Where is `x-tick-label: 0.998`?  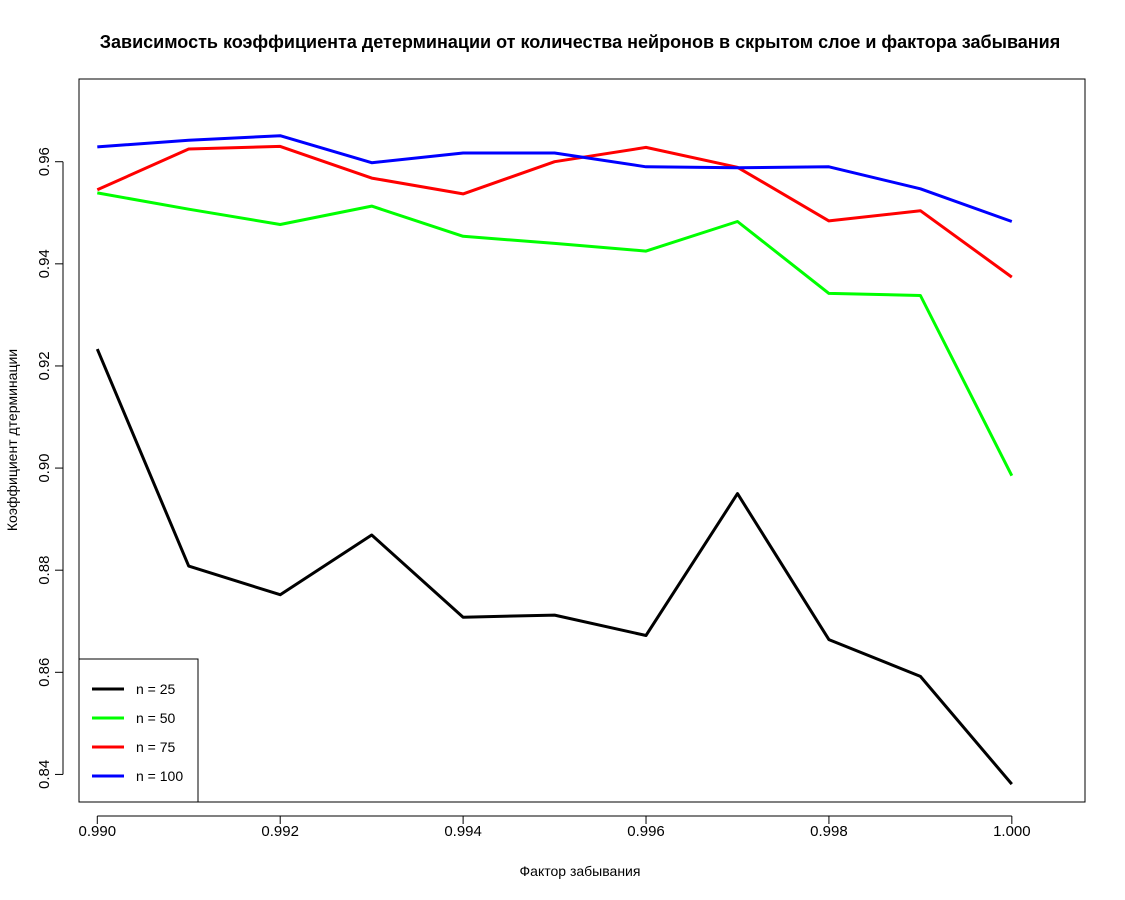
x-tick-label: 0.998 is located at coordinates (829, 831).